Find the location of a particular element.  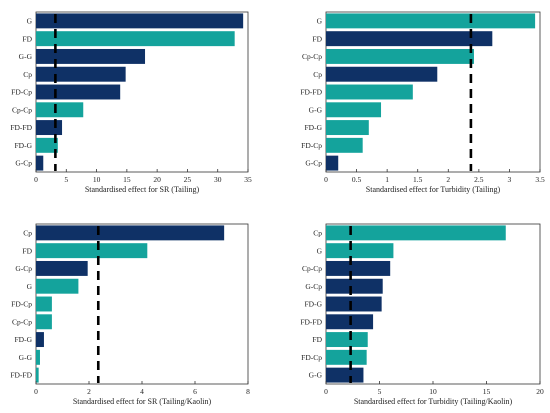

x-tick-label: 3 is located at coordinates (510, 179).